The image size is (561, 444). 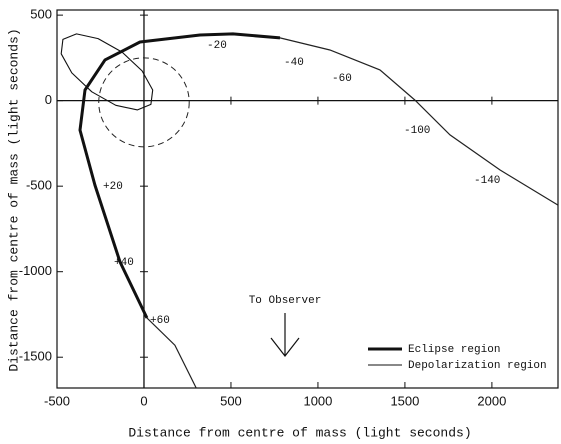 What do you see at coordinates (41, 14) in the screenshot?
I see `y-tick-label: 500` at bounding box center [41, 14].